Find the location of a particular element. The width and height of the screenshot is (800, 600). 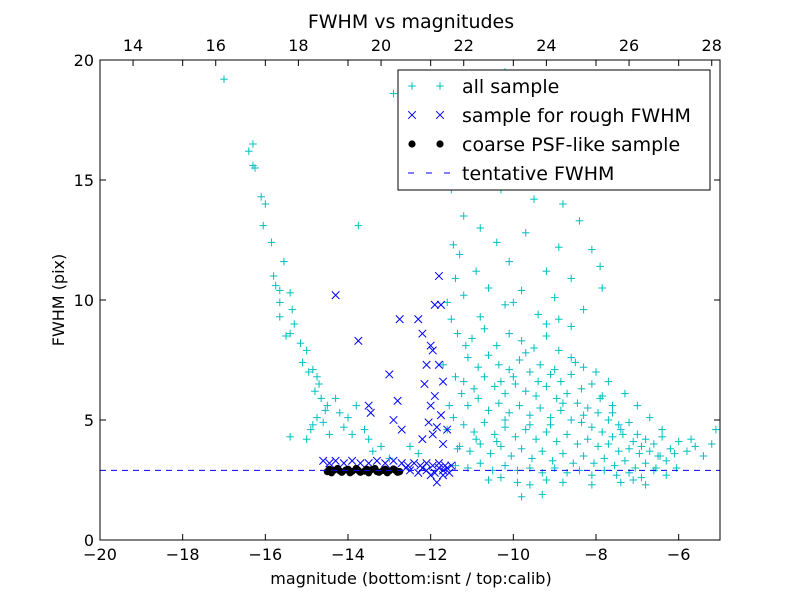

series-2-point-21-b is located at coordinates (443, 381).